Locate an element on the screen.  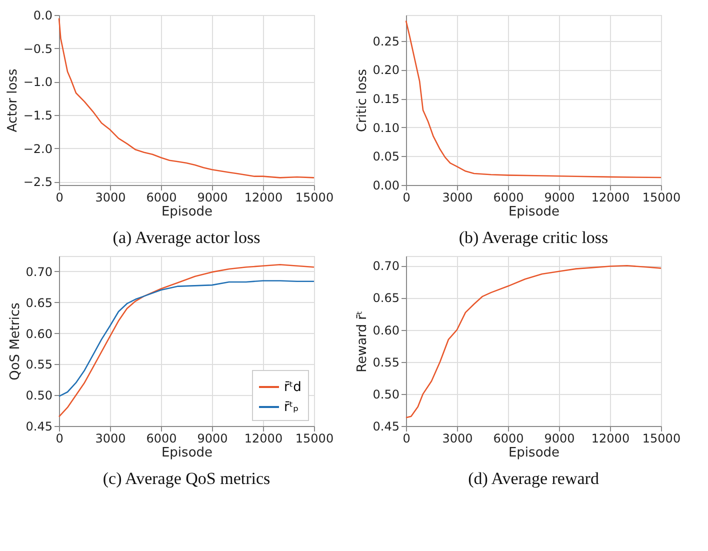
y-tick-label: 0.05 is located at coordinates (386, 157).